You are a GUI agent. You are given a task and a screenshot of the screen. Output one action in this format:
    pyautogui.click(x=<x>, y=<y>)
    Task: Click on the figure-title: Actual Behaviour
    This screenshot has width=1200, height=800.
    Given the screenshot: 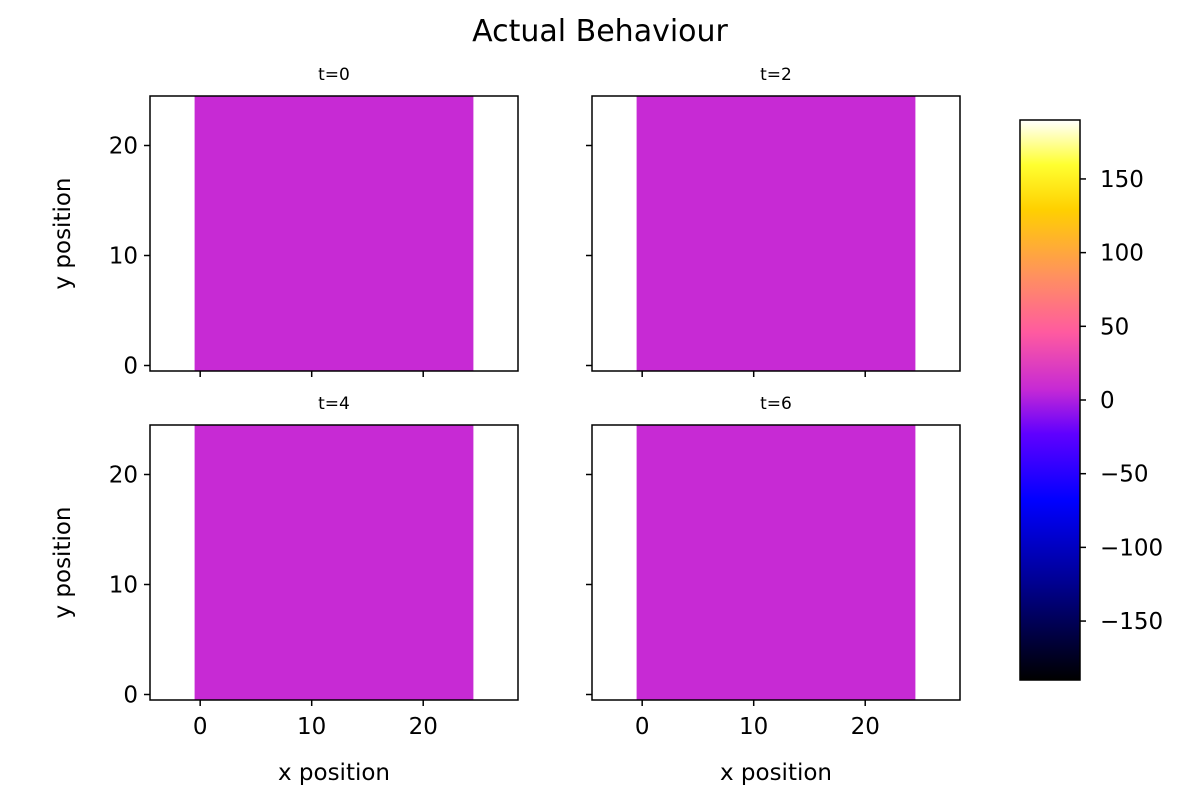 What is the action you would take?
    pyautogui.click(x=600, y=31)
    